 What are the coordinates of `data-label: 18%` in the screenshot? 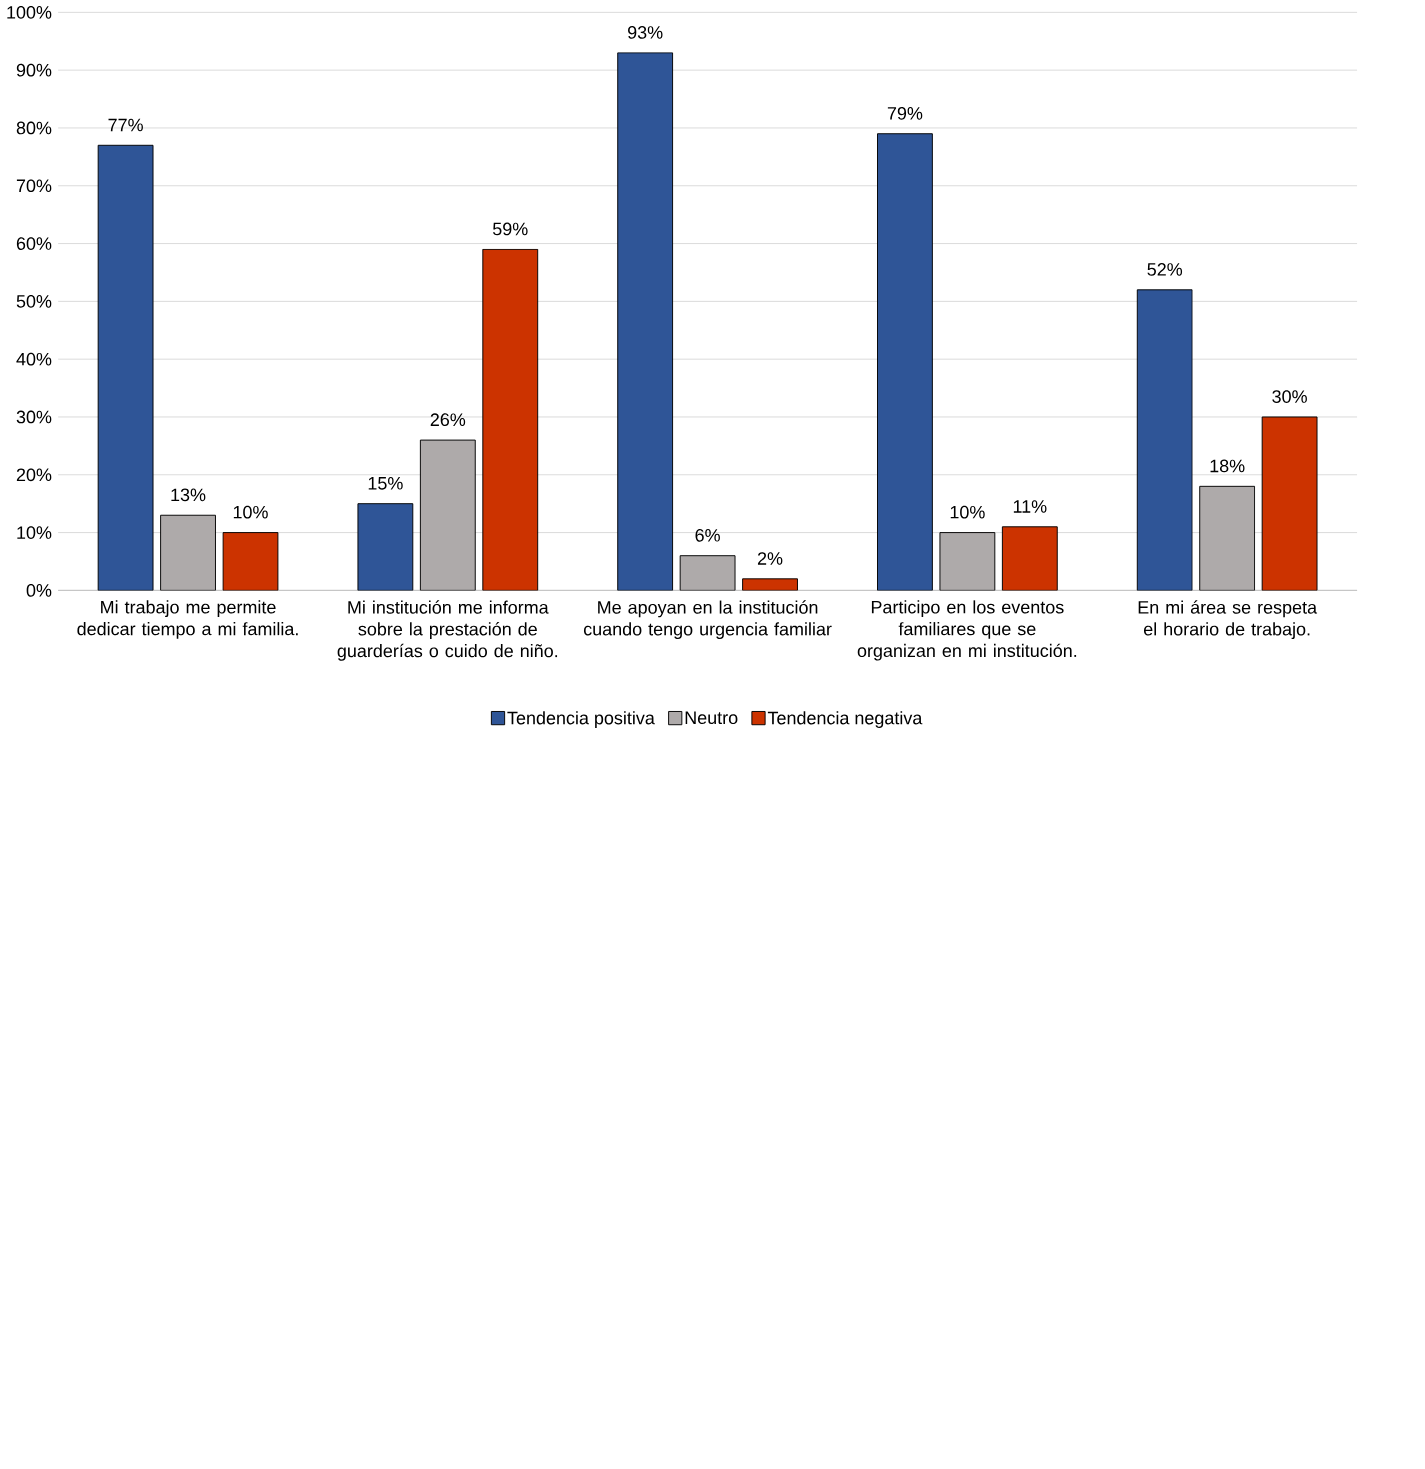 It's located at (1227, 466).